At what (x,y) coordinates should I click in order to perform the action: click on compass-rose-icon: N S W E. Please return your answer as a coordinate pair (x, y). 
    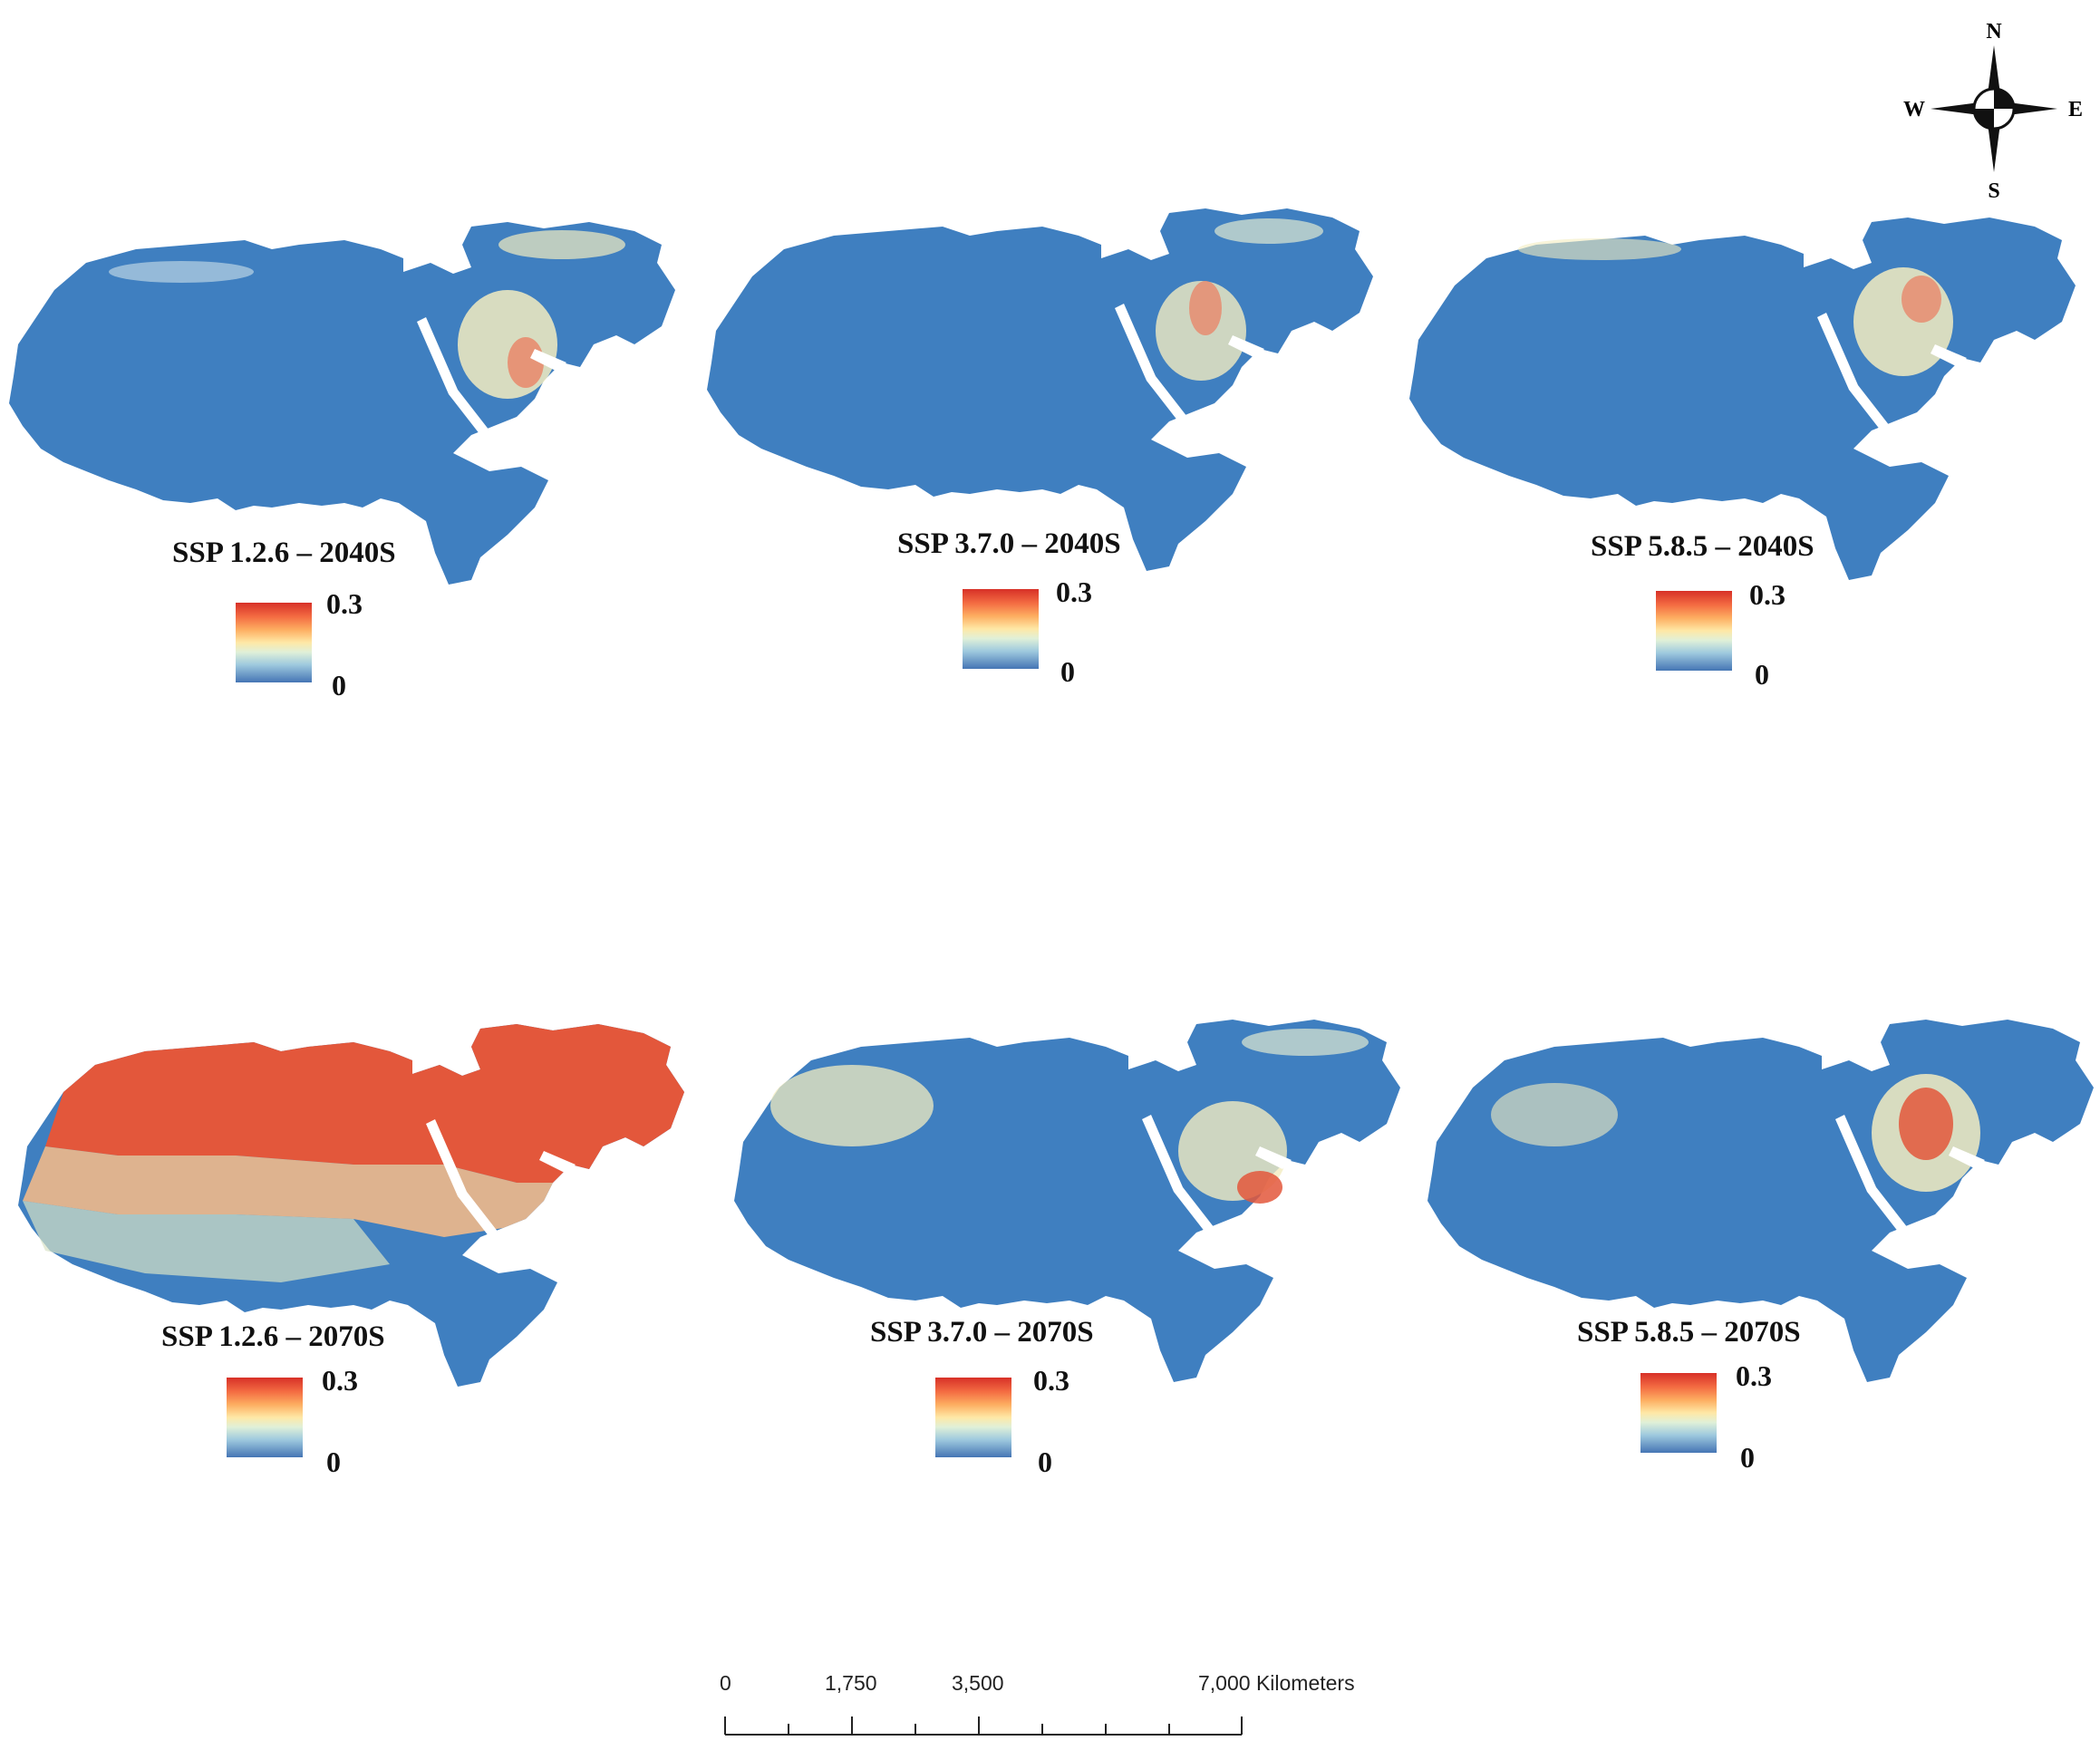
    Looking at the image, I should click on (1993, 112).